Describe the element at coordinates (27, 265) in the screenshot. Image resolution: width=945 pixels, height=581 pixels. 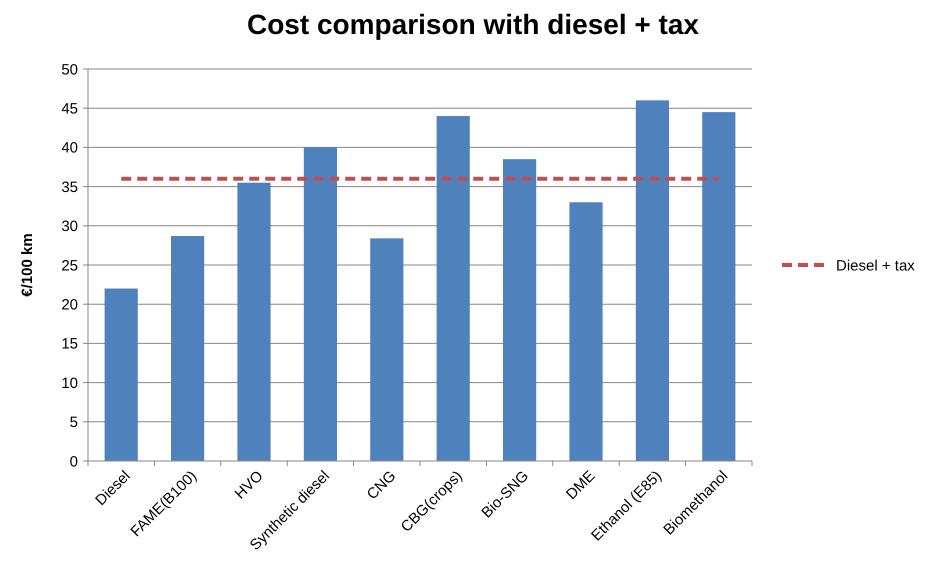
I see `y-axis-title: €/100 km` at that location.